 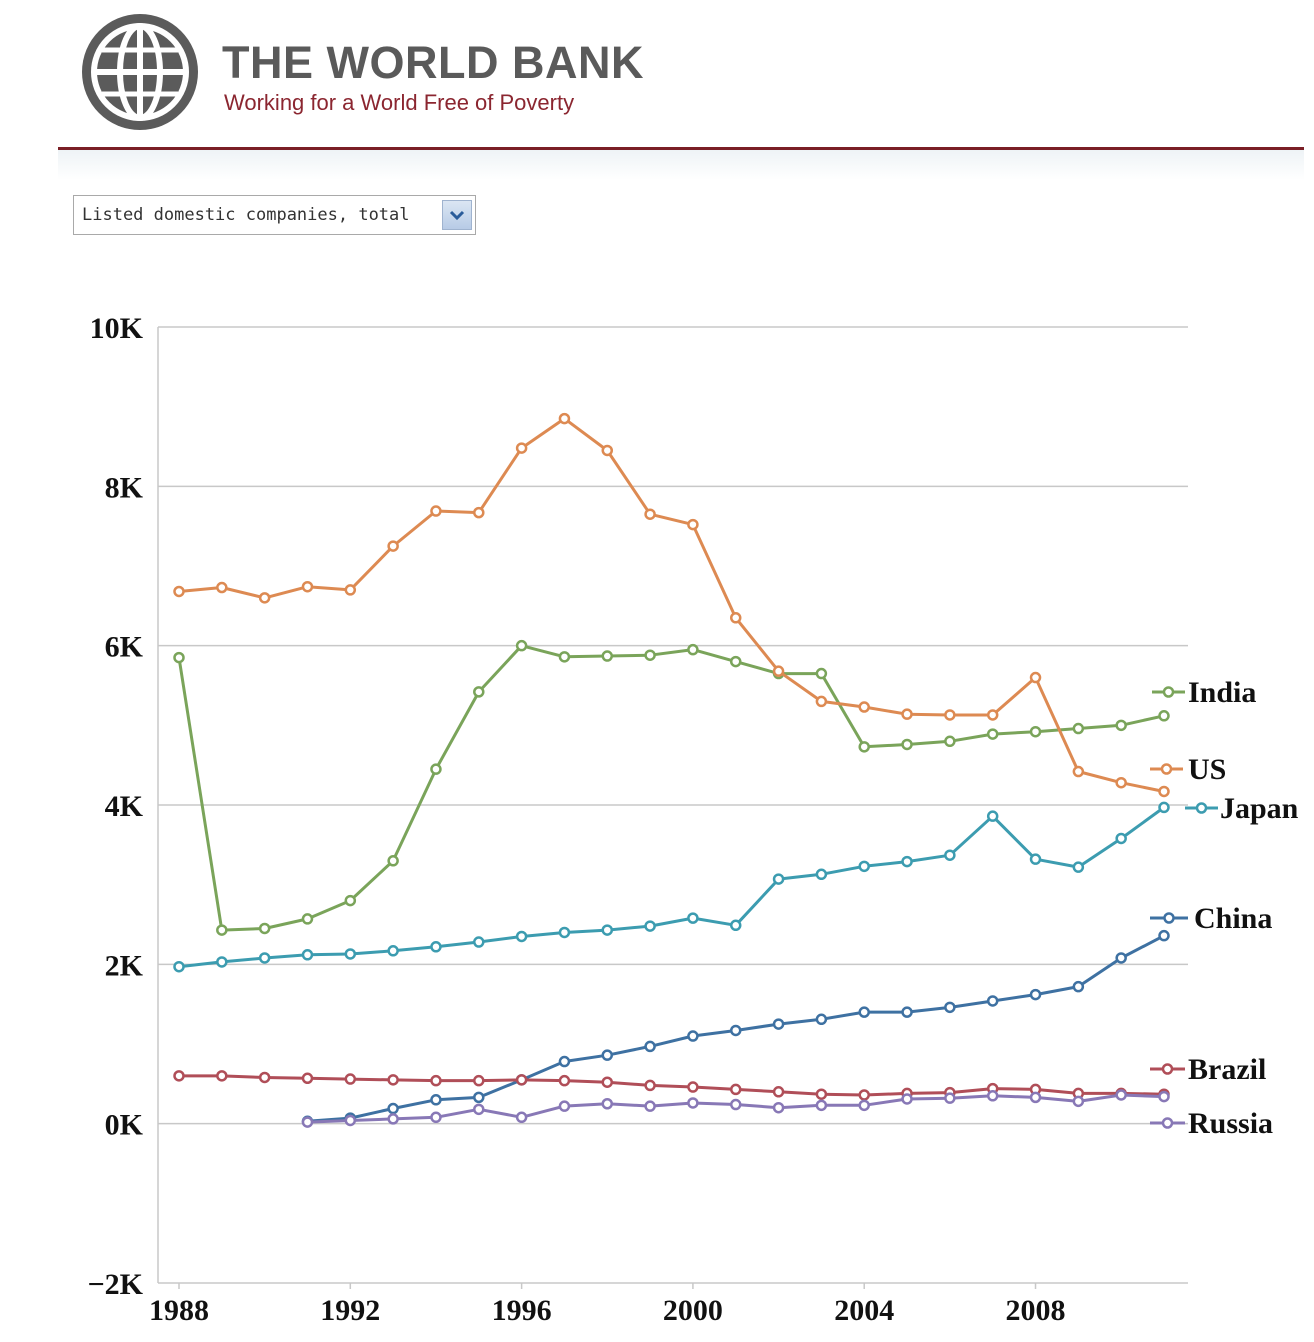 I want to click on x-tick-label: 2004, so click(x=864, y=1310).